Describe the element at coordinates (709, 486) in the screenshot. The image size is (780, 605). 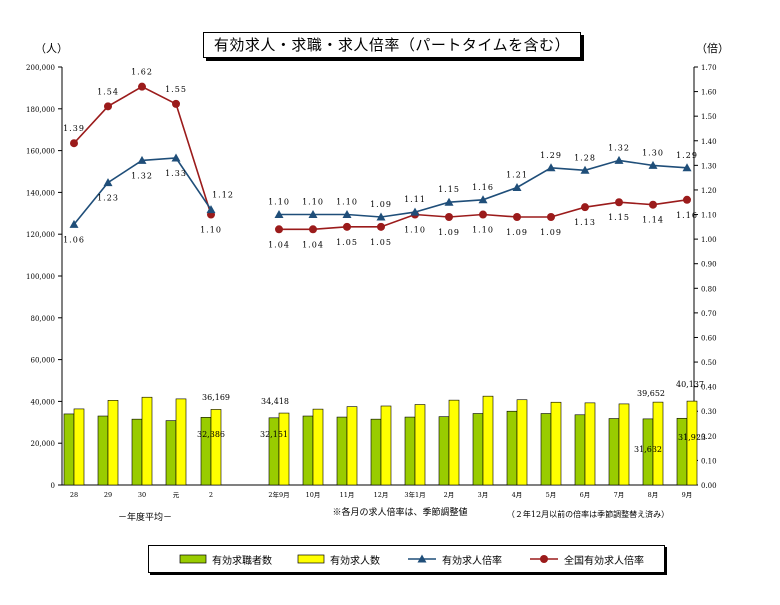
I see `right-tick-label: 0.00` at that location.